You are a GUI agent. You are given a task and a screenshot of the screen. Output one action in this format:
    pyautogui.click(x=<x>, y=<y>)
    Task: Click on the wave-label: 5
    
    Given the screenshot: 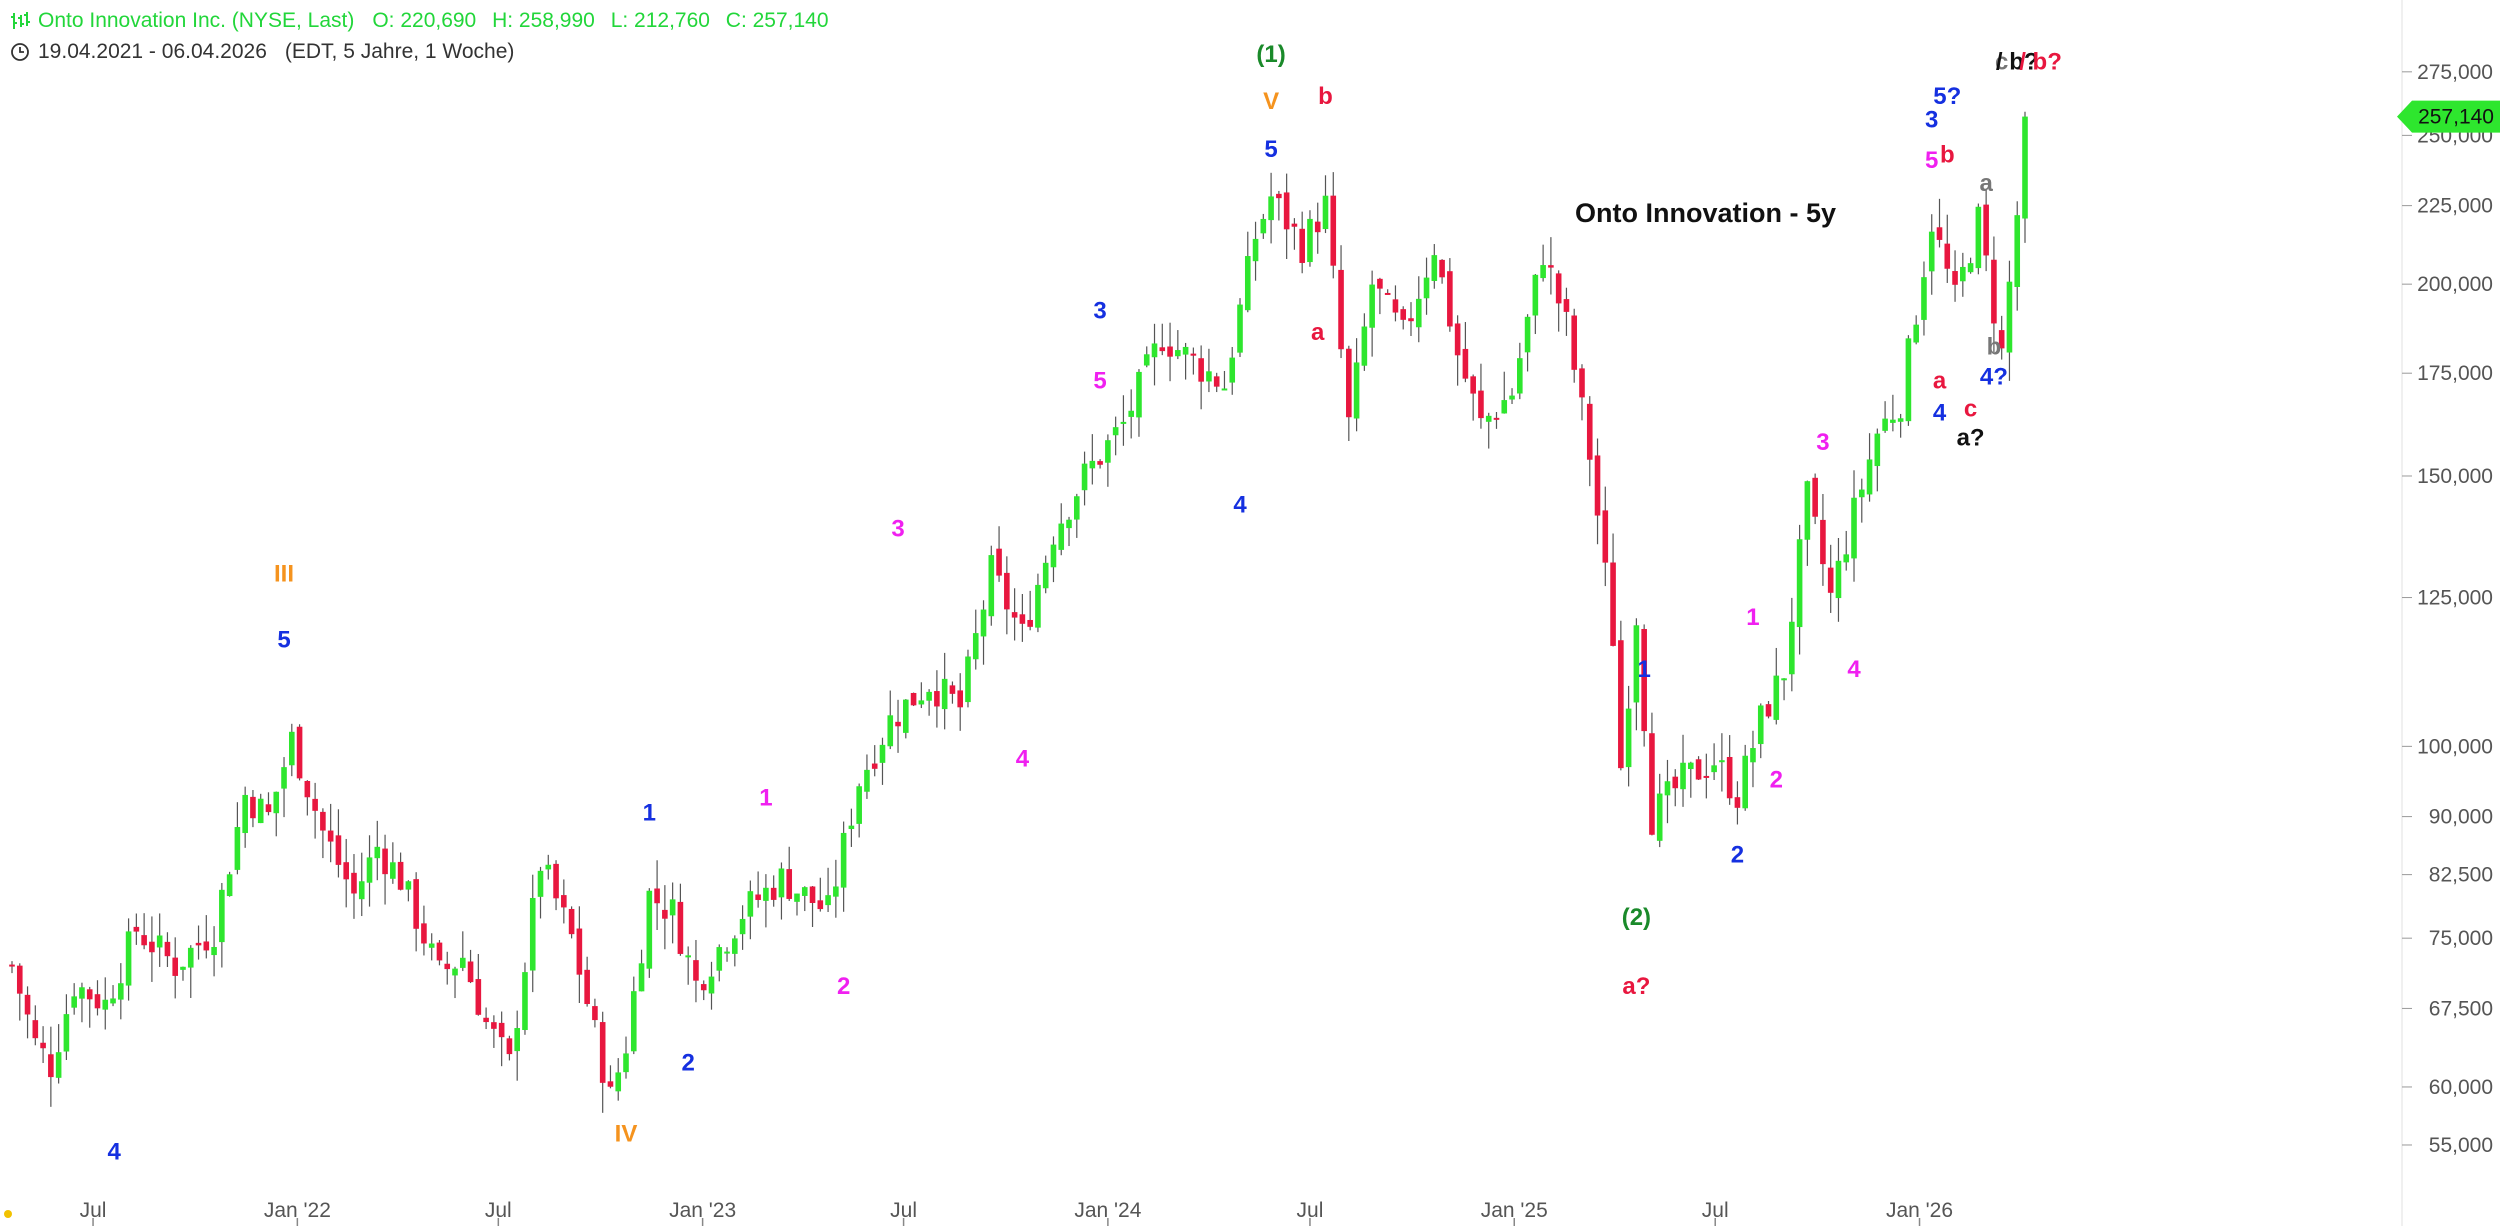 What is the action you would take?
    pyautogui.click(x=1270, y=149)
    